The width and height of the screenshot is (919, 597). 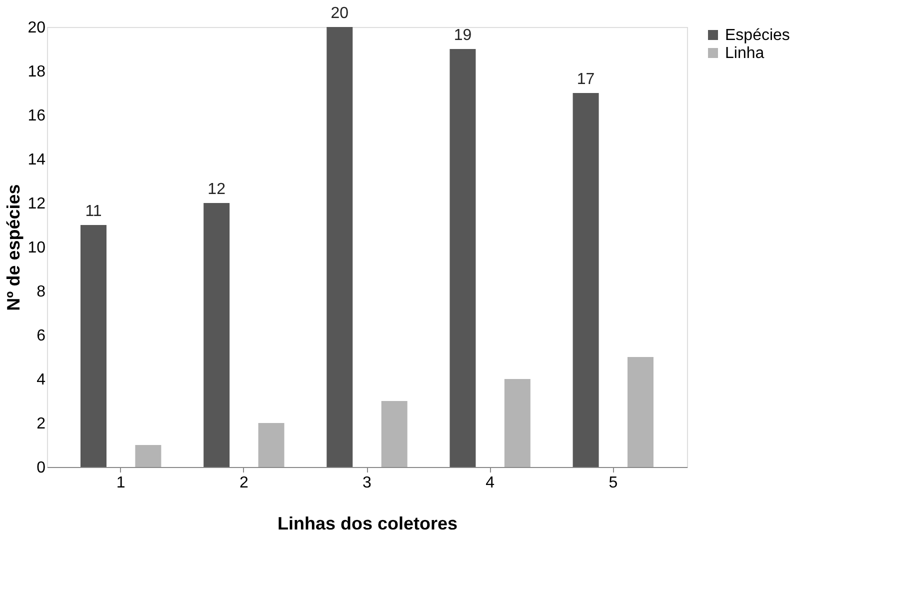 I want to click on x-tick-label: 3, so click(x=367, y=483).